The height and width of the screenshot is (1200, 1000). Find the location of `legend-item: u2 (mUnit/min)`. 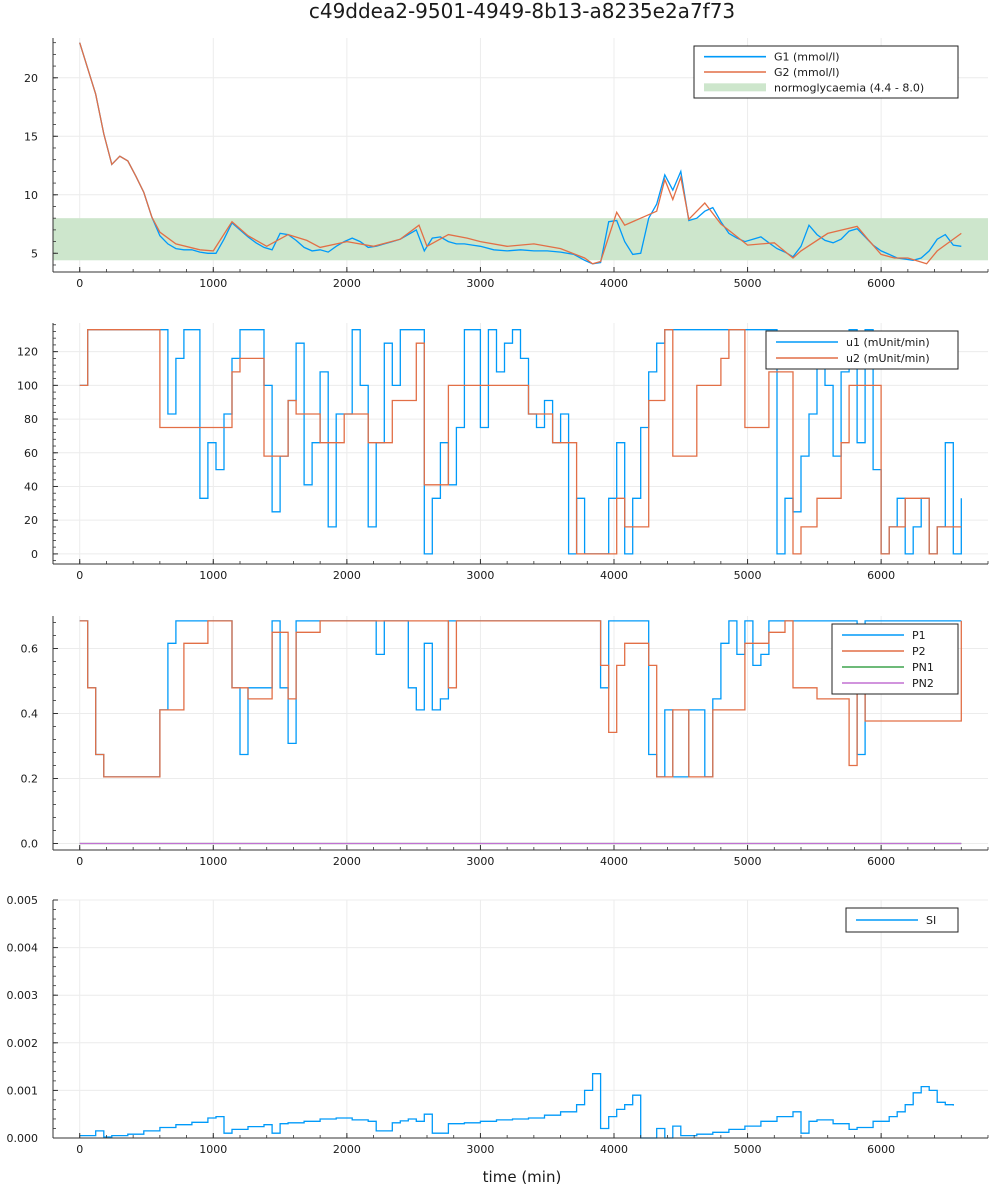

legend-item: u2 (mUnit/min) is located at coordinates (853, 358).